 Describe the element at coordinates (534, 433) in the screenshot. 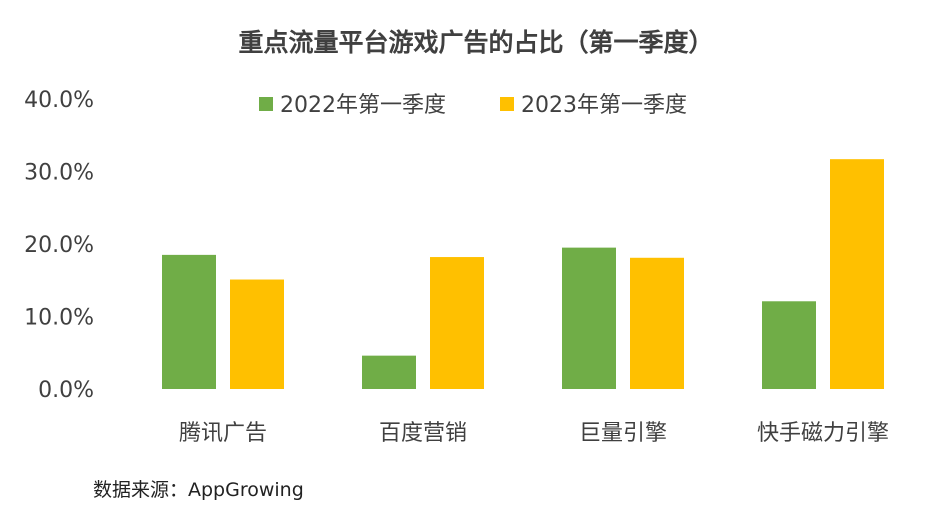

I see `x-axis: 腾讯广告 百度营销 巨量引擎 快手磁力引擎` at that location.